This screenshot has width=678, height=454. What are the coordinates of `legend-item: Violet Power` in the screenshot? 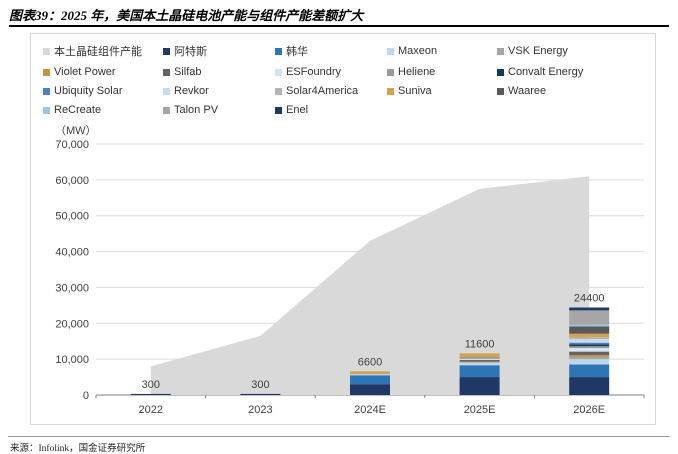 It's located at (102, 72).